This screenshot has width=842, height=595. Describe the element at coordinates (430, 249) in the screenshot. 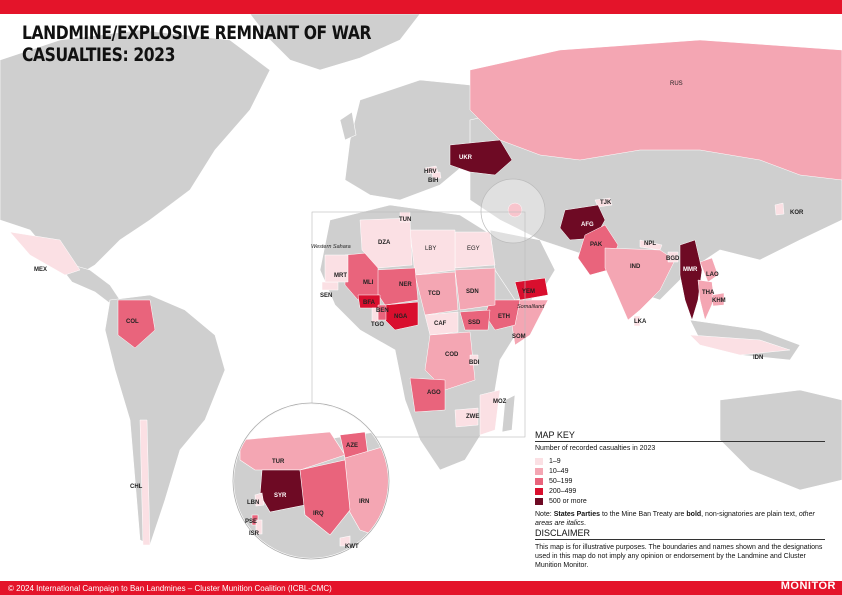

I see `label-lby: LBY` at that location.